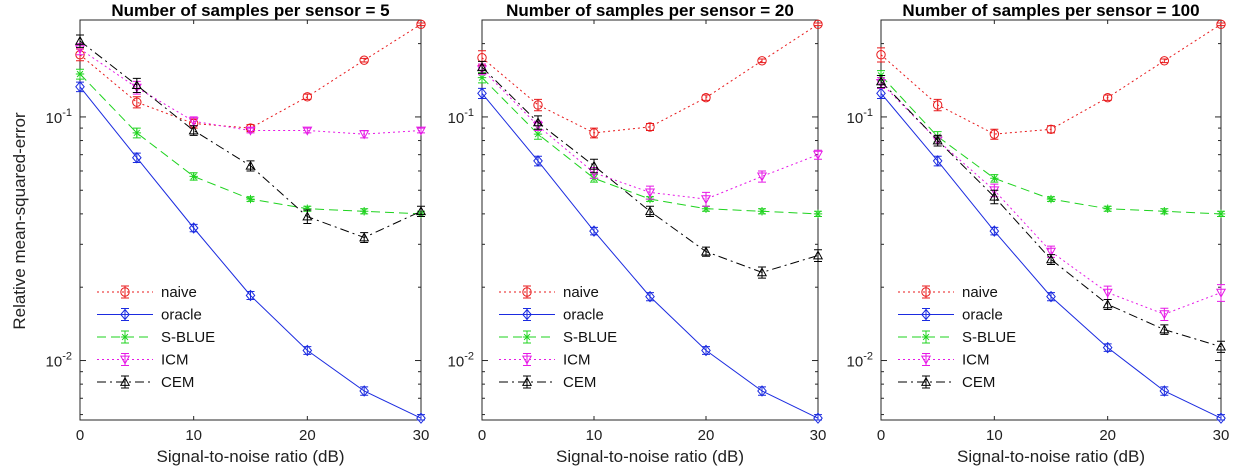 This screenshot has width=1256, height=471. I want to click on legend-label: ICM, so click(175, 360).